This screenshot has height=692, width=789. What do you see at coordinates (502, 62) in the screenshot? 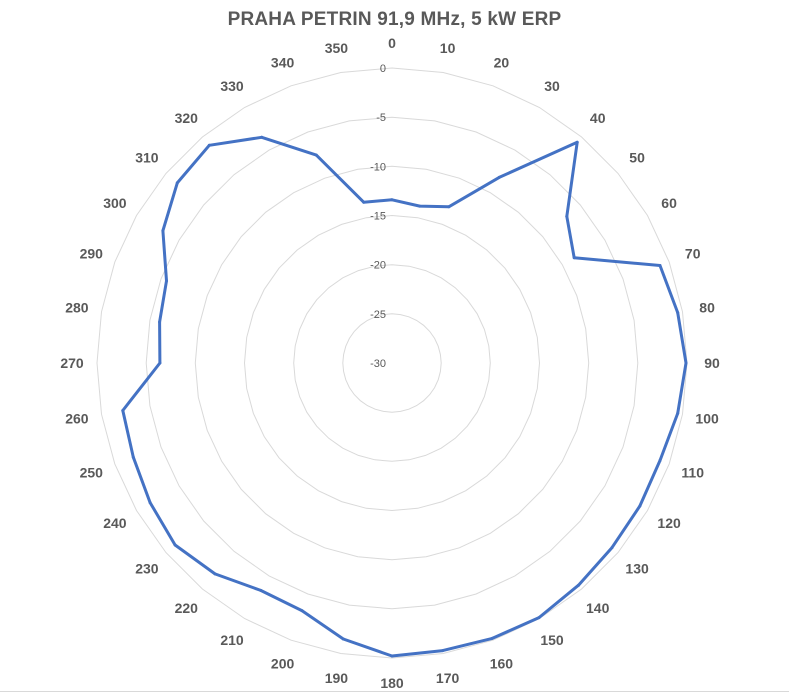
I see `angle-label-20: 20` at bounding box center [502, 62].